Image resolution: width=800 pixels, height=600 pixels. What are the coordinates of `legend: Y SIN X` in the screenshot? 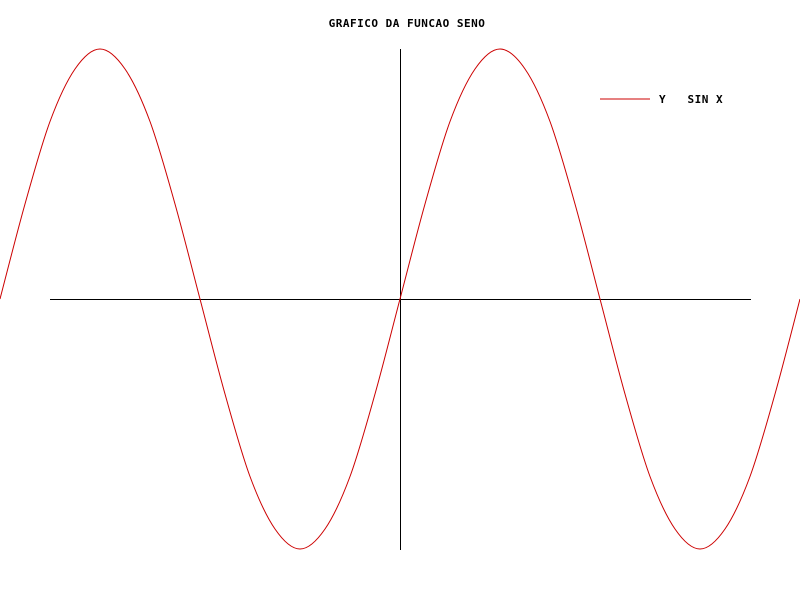 It's located at (661, 99).